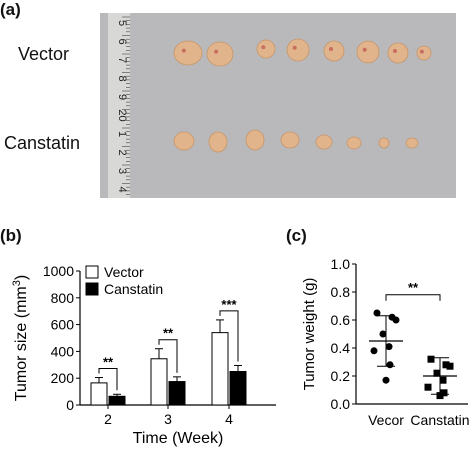 This screenshot has width=474, height=452. I want to click on ruler-digit: 2, so click(122, 152).